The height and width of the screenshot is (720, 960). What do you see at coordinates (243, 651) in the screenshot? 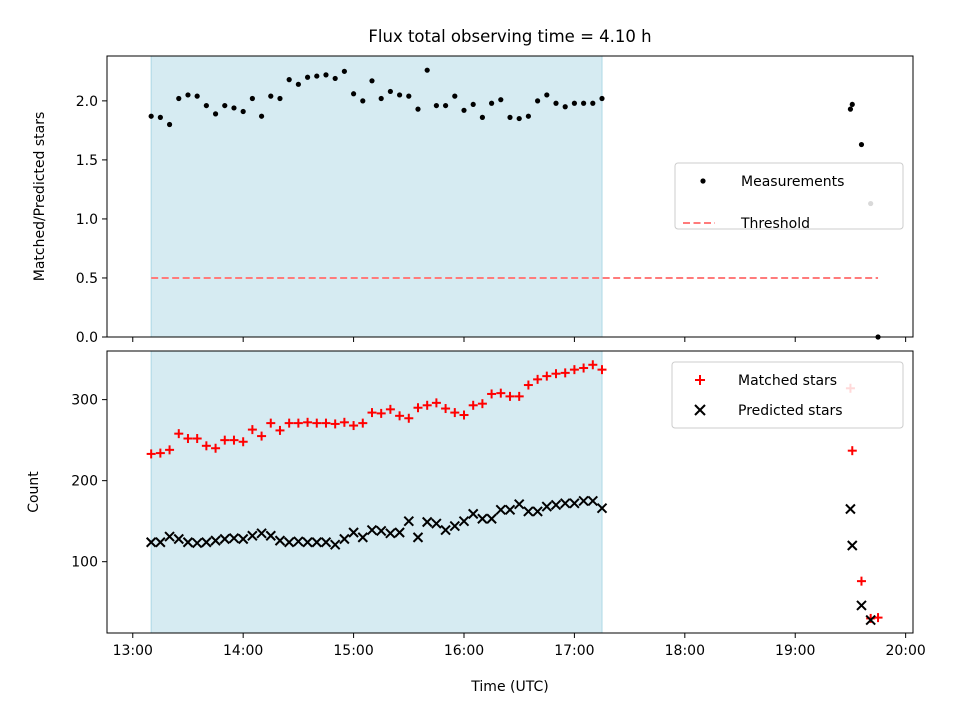
I see `x-tick-label: 14:00` at bounding box center [243, 651].